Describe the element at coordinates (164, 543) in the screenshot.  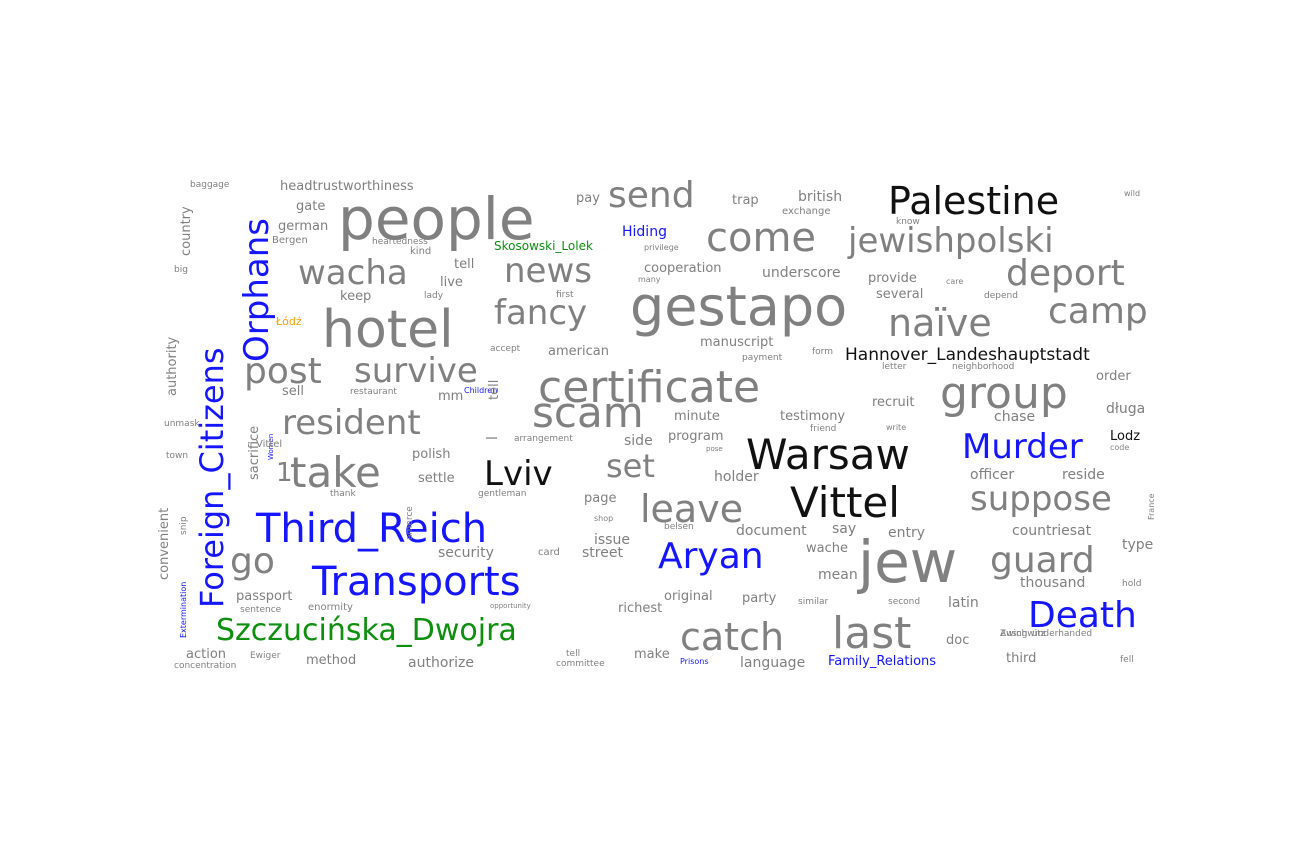
I see `cloud-word: convenient` at that location.